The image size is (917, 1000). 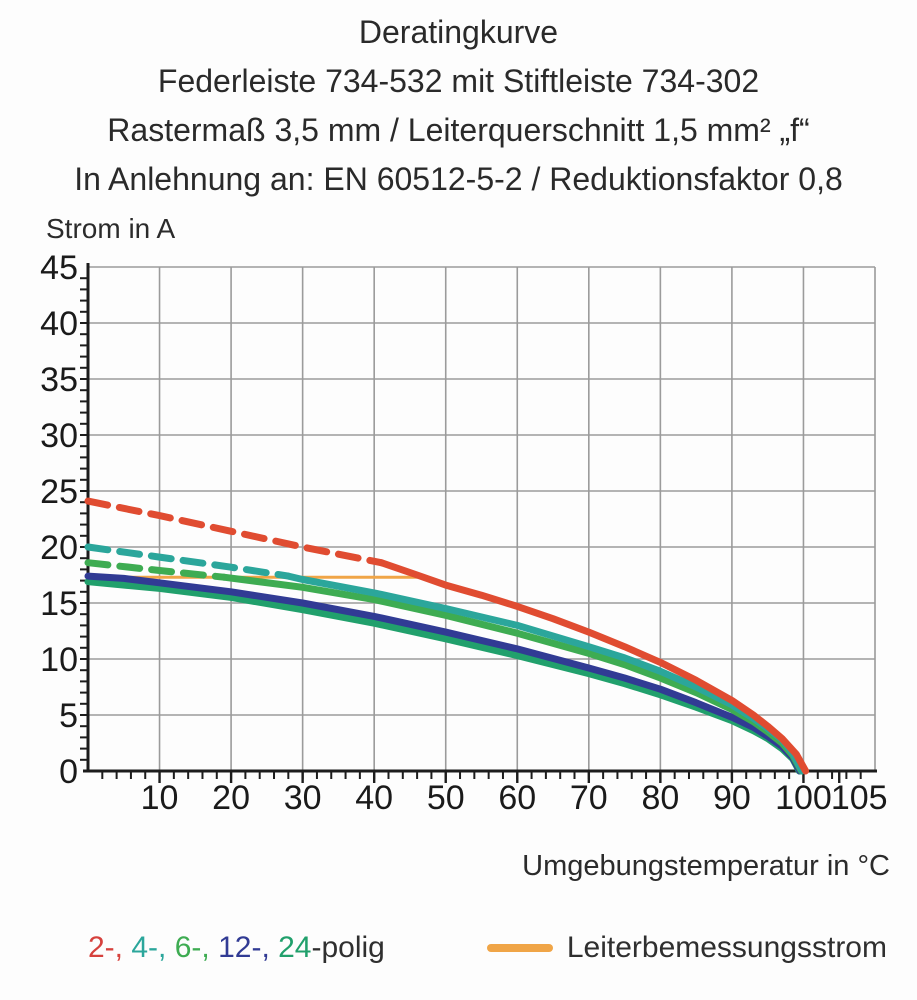 What do you see at coordinates (68, 716) in the screenshot?
I see `y-tick-label: 5` at bounding box center [68, 716].